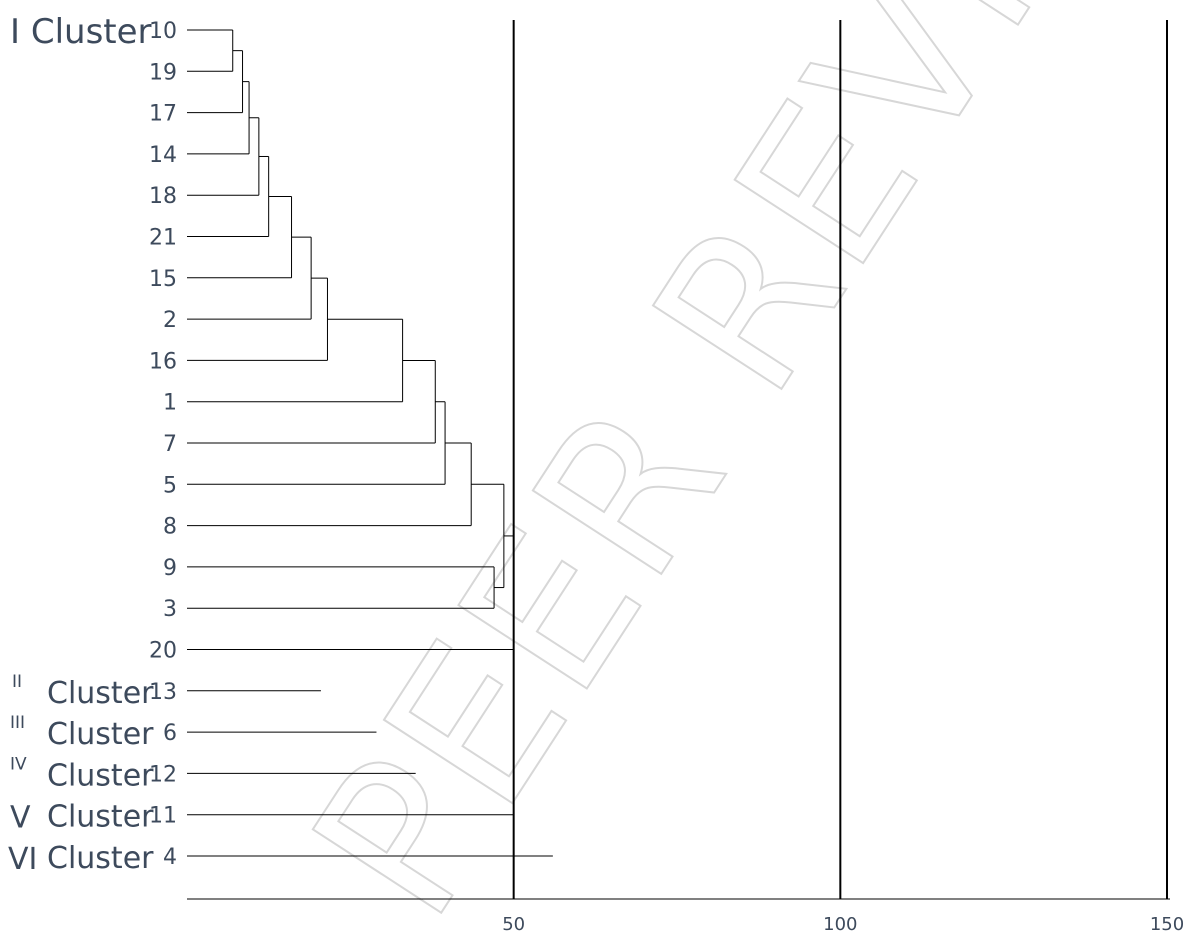  Describe the element at coordinates (163, 816) in the screenshot. I see `leaf-label-11: 11` at that location.